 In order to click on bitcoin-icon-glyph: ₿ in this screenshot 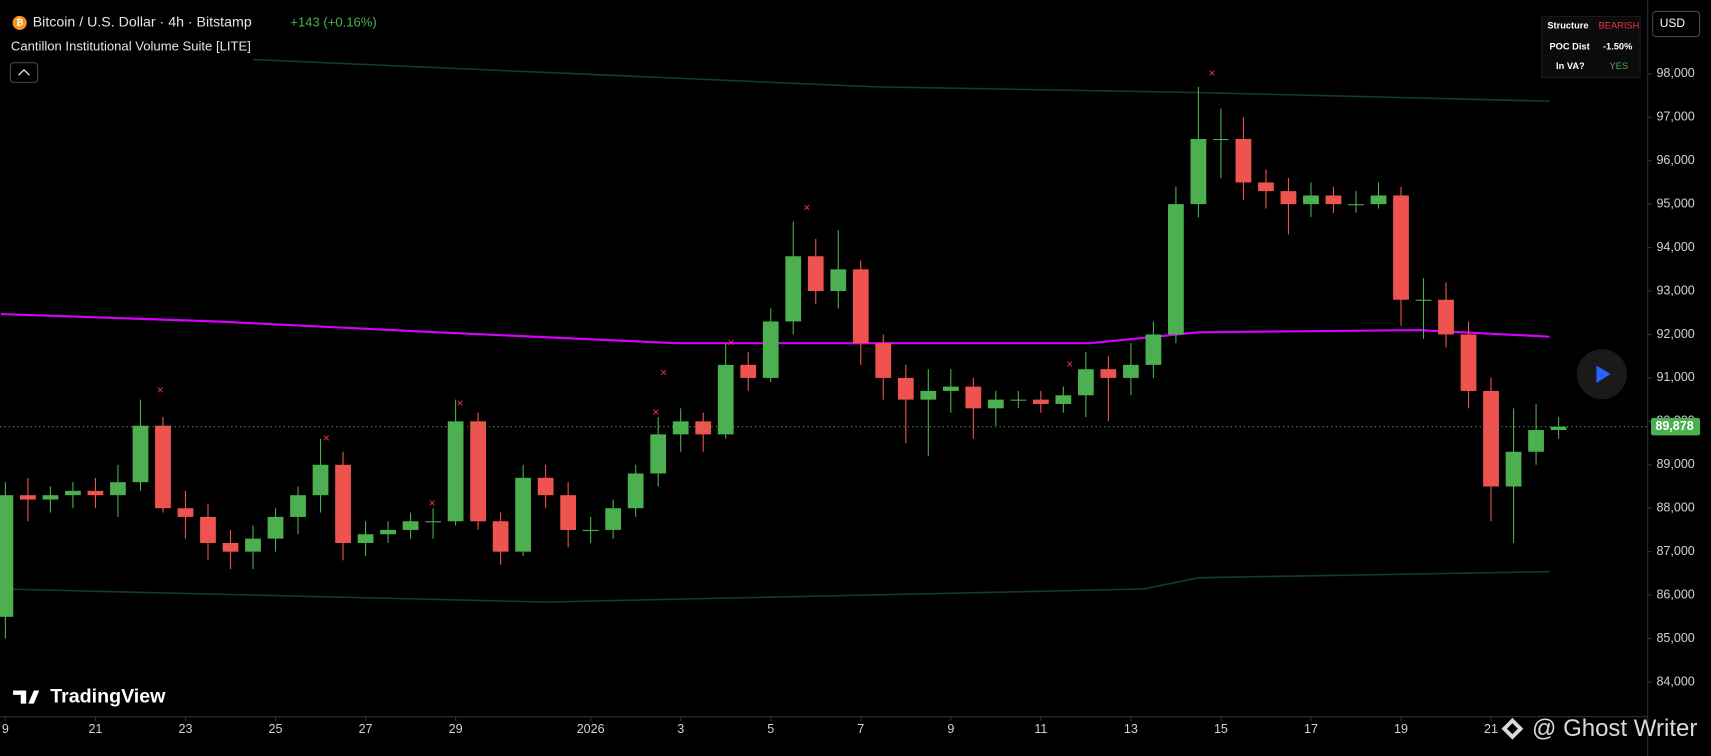, I will do `click(19, 23)`.